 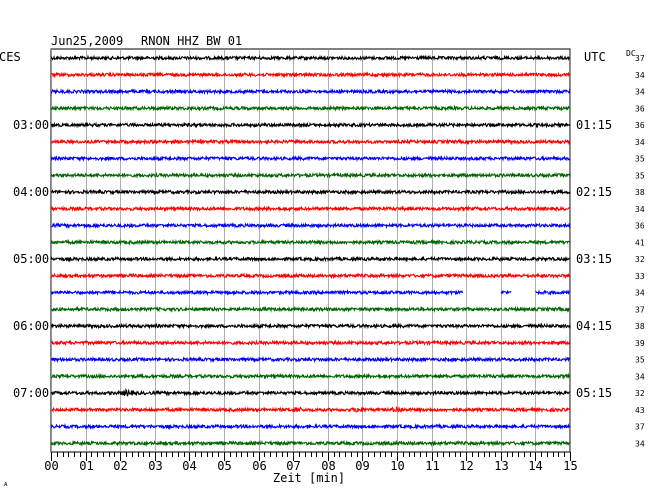 I want to click on x-tick-label: 01, so click(x=86, y=466).